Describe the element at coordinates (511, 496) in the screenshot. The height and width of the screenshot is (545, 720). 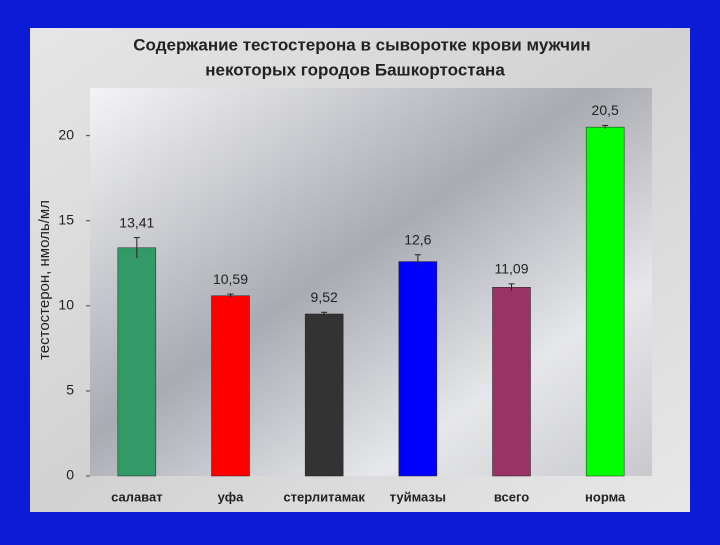
I see `x-tick-label: всего` at that location.